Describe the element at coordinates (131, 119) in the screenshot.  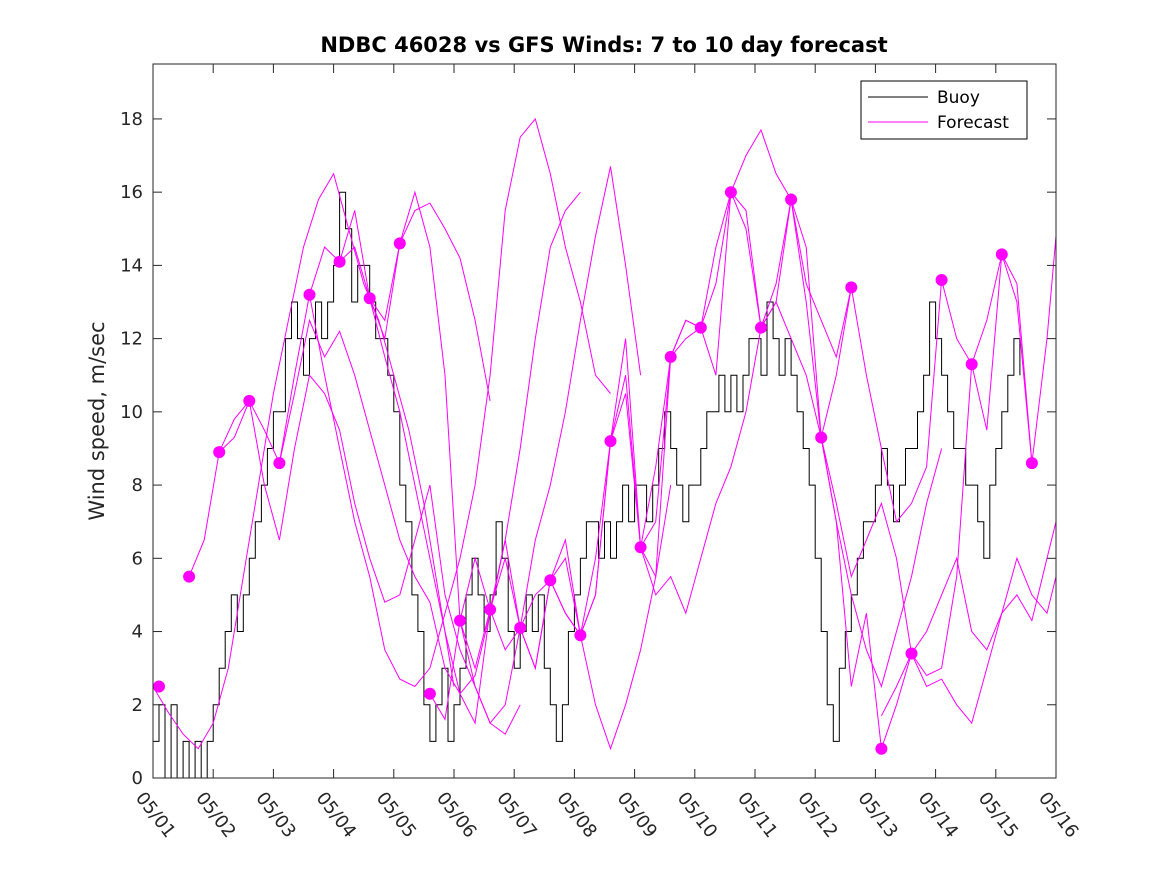
I see `y-tick-label: 18` at that location.